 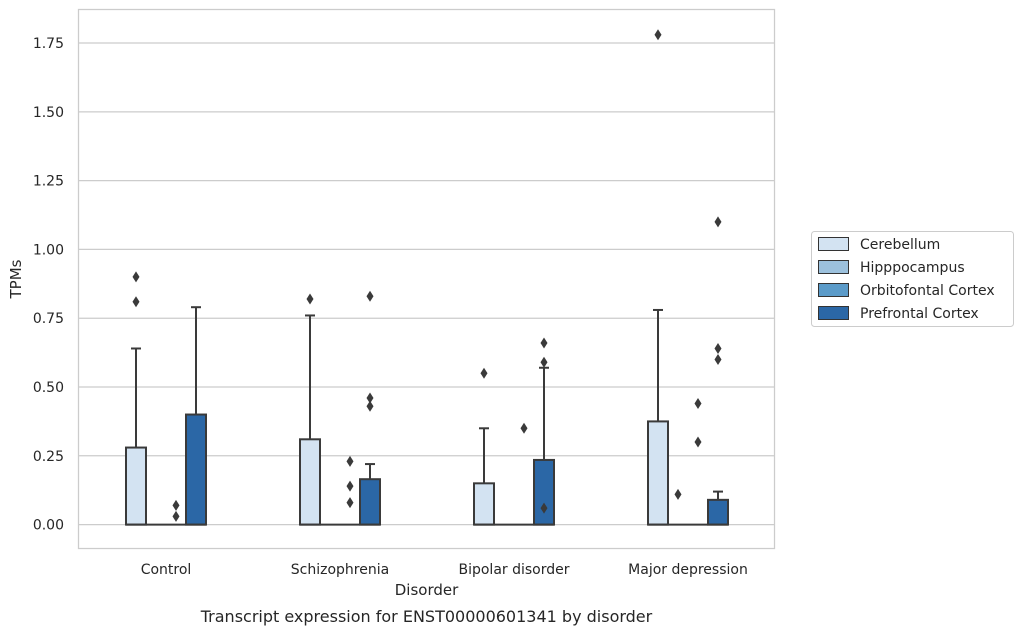 What do you see at coordinates (48, 388) in the screenshot?
I see `y-tick-label: 0.50` at bounding box center [48, 388].